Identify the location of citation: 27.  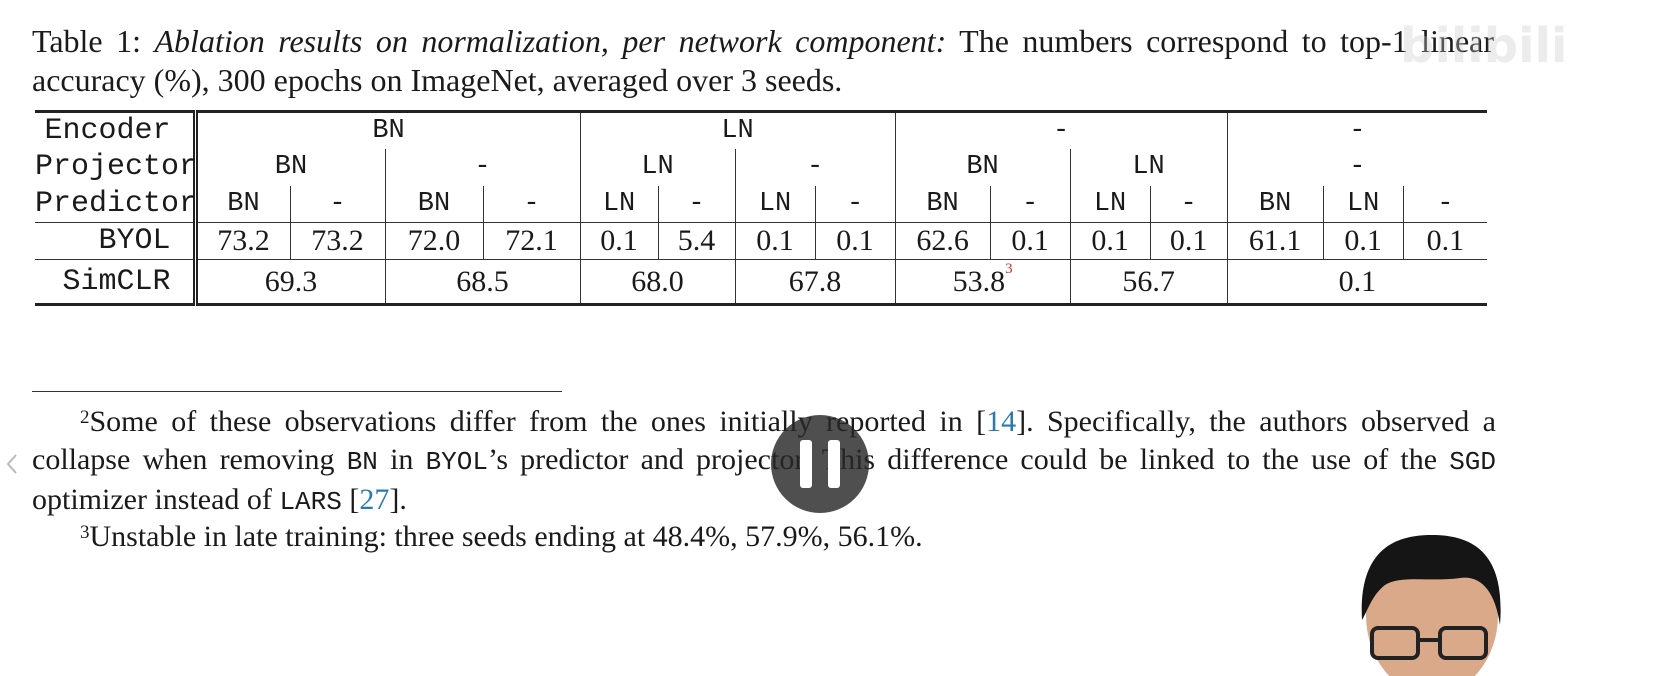
(374, 499).